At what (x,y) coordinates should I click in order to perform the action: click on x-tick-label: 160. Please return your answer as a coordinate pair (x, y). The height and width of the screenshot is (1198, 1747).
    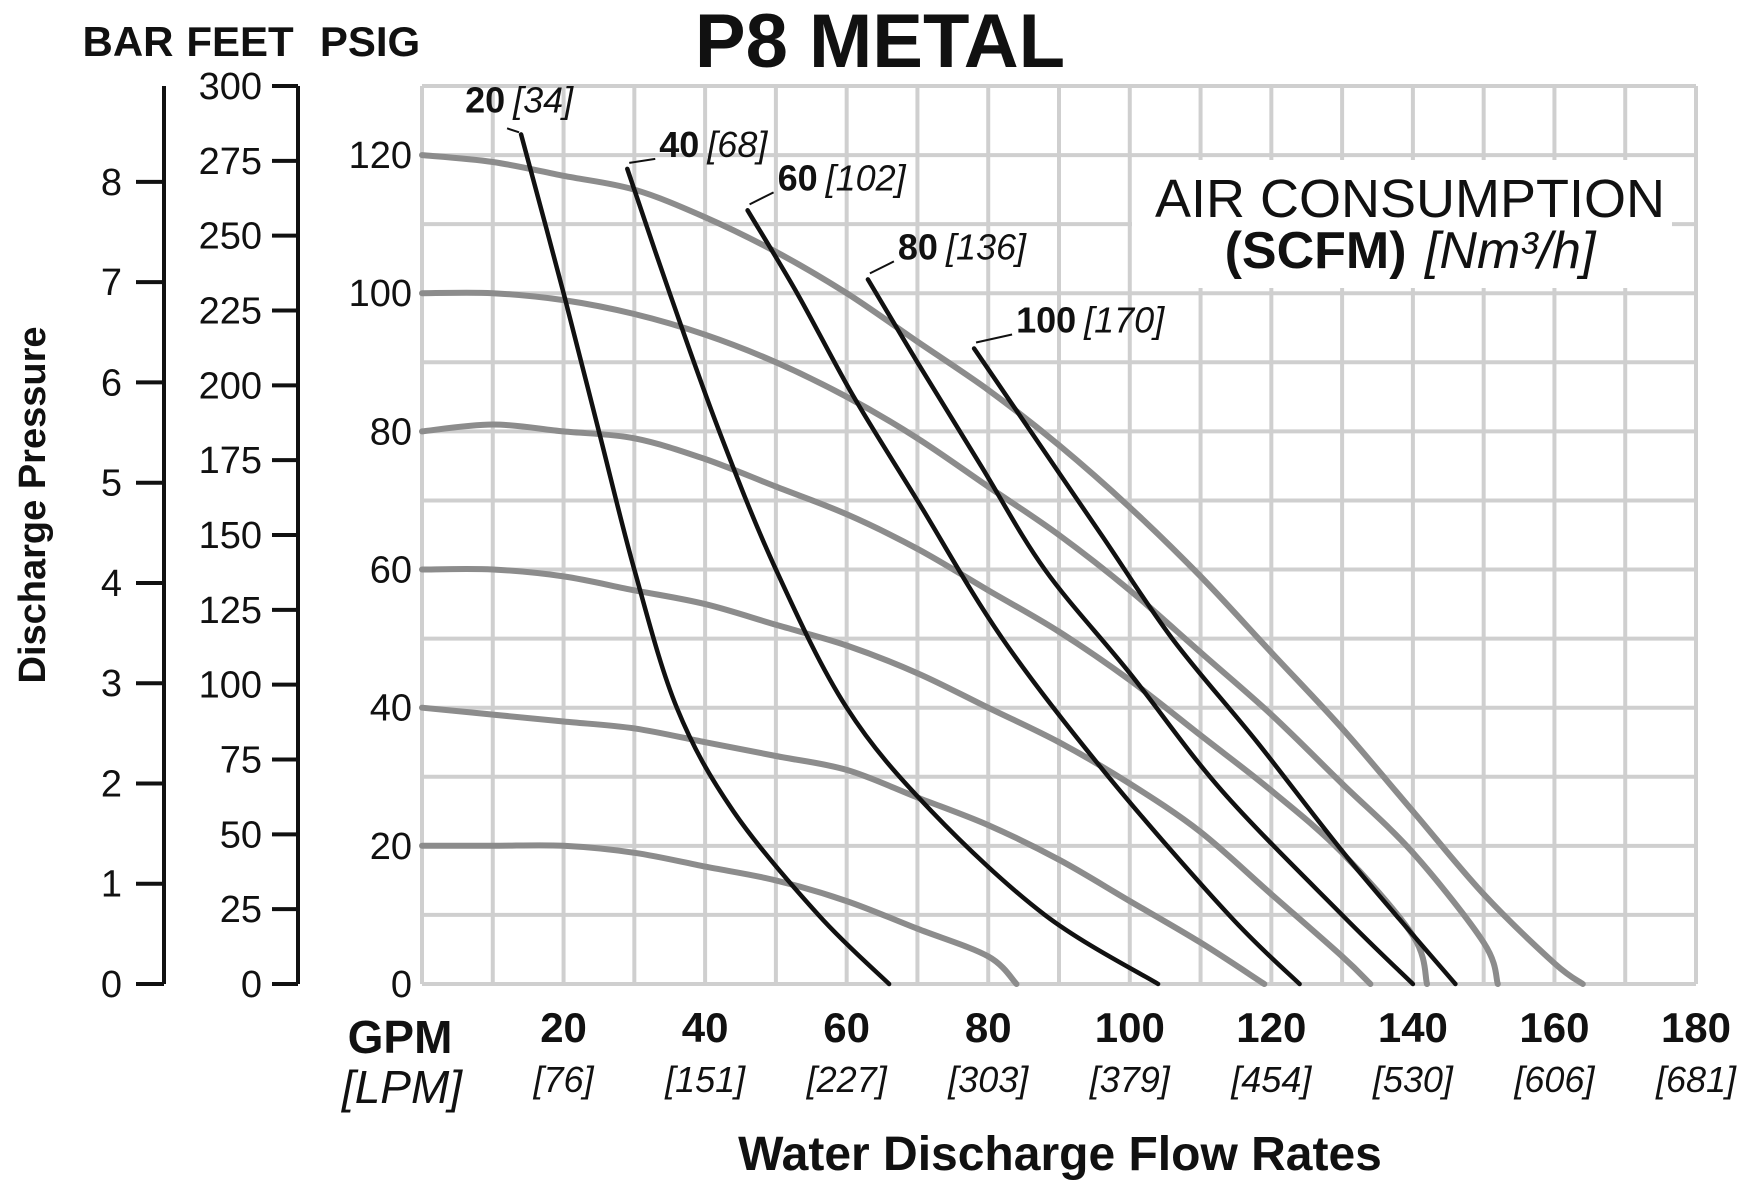
    Looking at the image, I should click on (1554, 1027).